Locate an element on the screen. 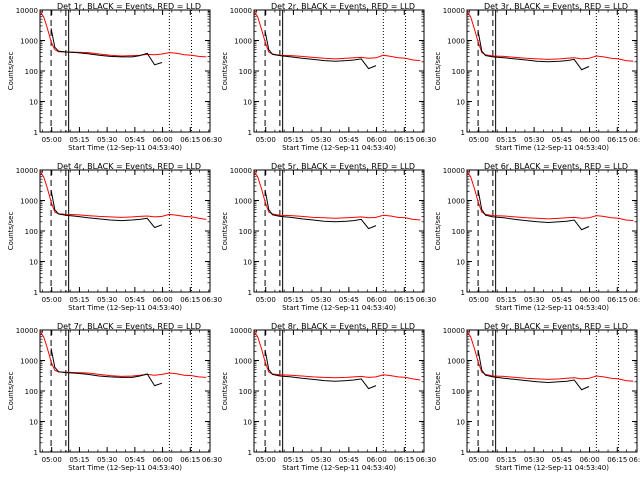 Image resolution: width=640 pixels, height=485 pixels. panel-title: Det 2r, BLACK = Events, RED = LLD is located at coordinates (343, 6).